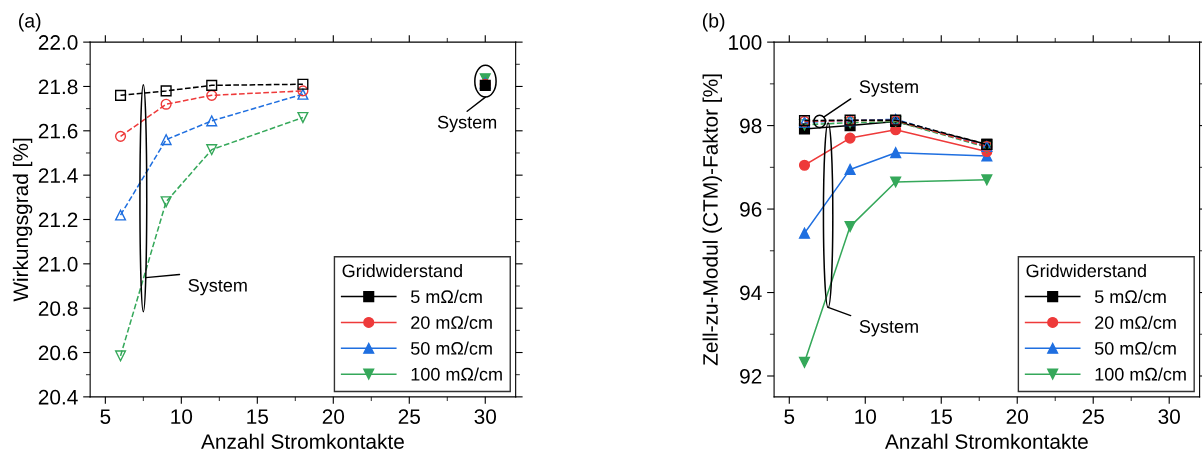 This screenshot has width=1202, height=468. Describe the element at coordinates (745, 42) in the screenshot. I see `y-tick-label: 100` at that location.